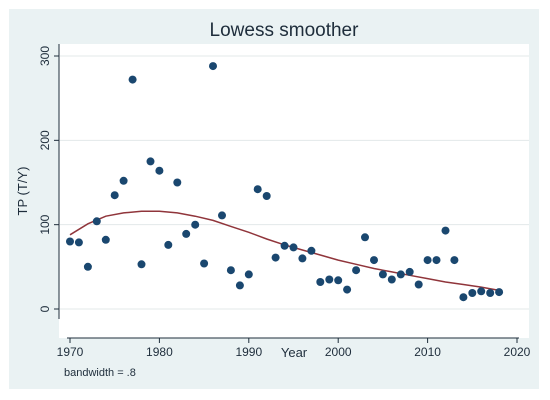 The width and height of the screenshot is (550, 400). I want to click on x-tick-label: 2000, so click(338, 352).